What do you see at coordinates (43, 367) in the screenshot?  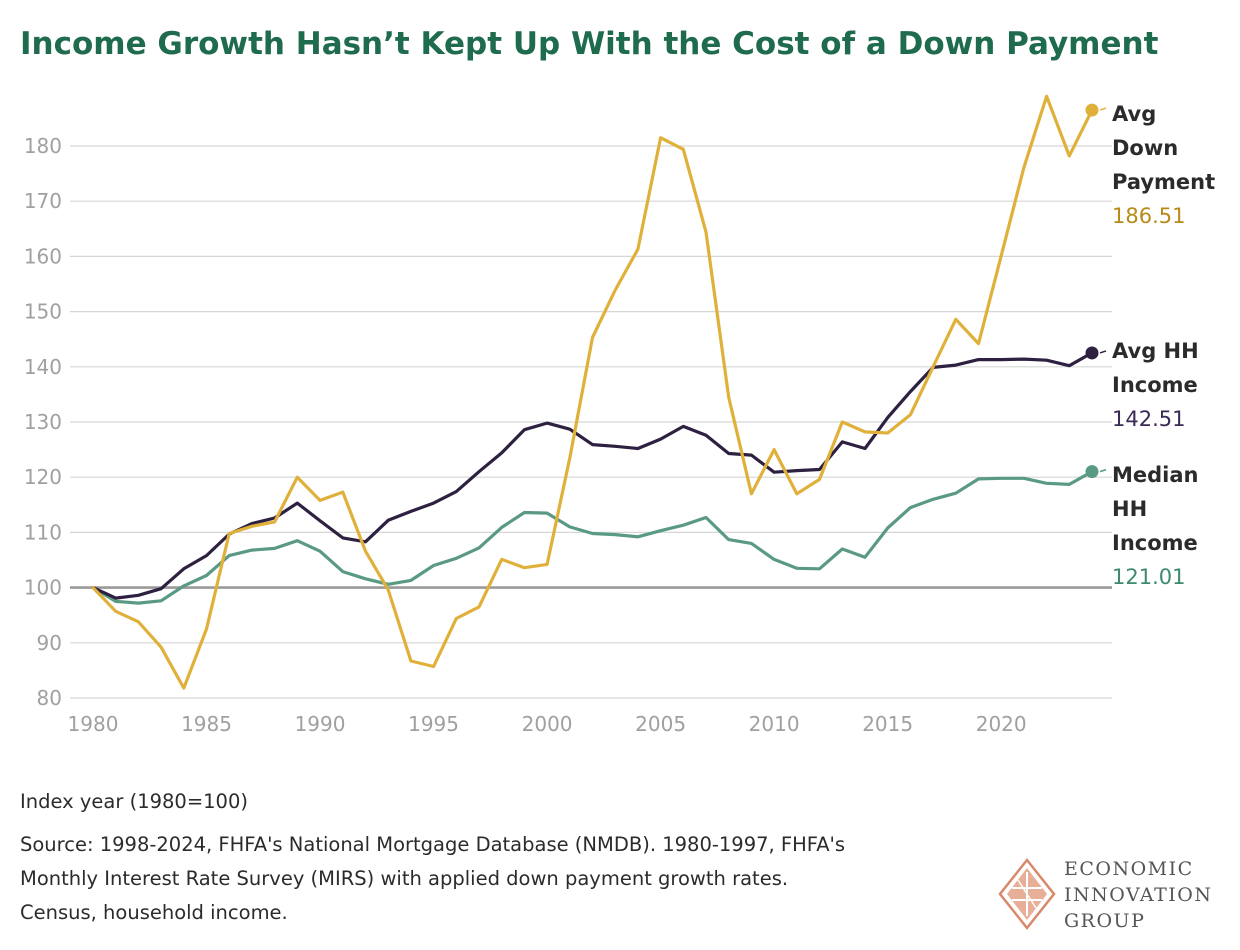 I see `y-tick-label: 140` at bounding box center [43, 367].